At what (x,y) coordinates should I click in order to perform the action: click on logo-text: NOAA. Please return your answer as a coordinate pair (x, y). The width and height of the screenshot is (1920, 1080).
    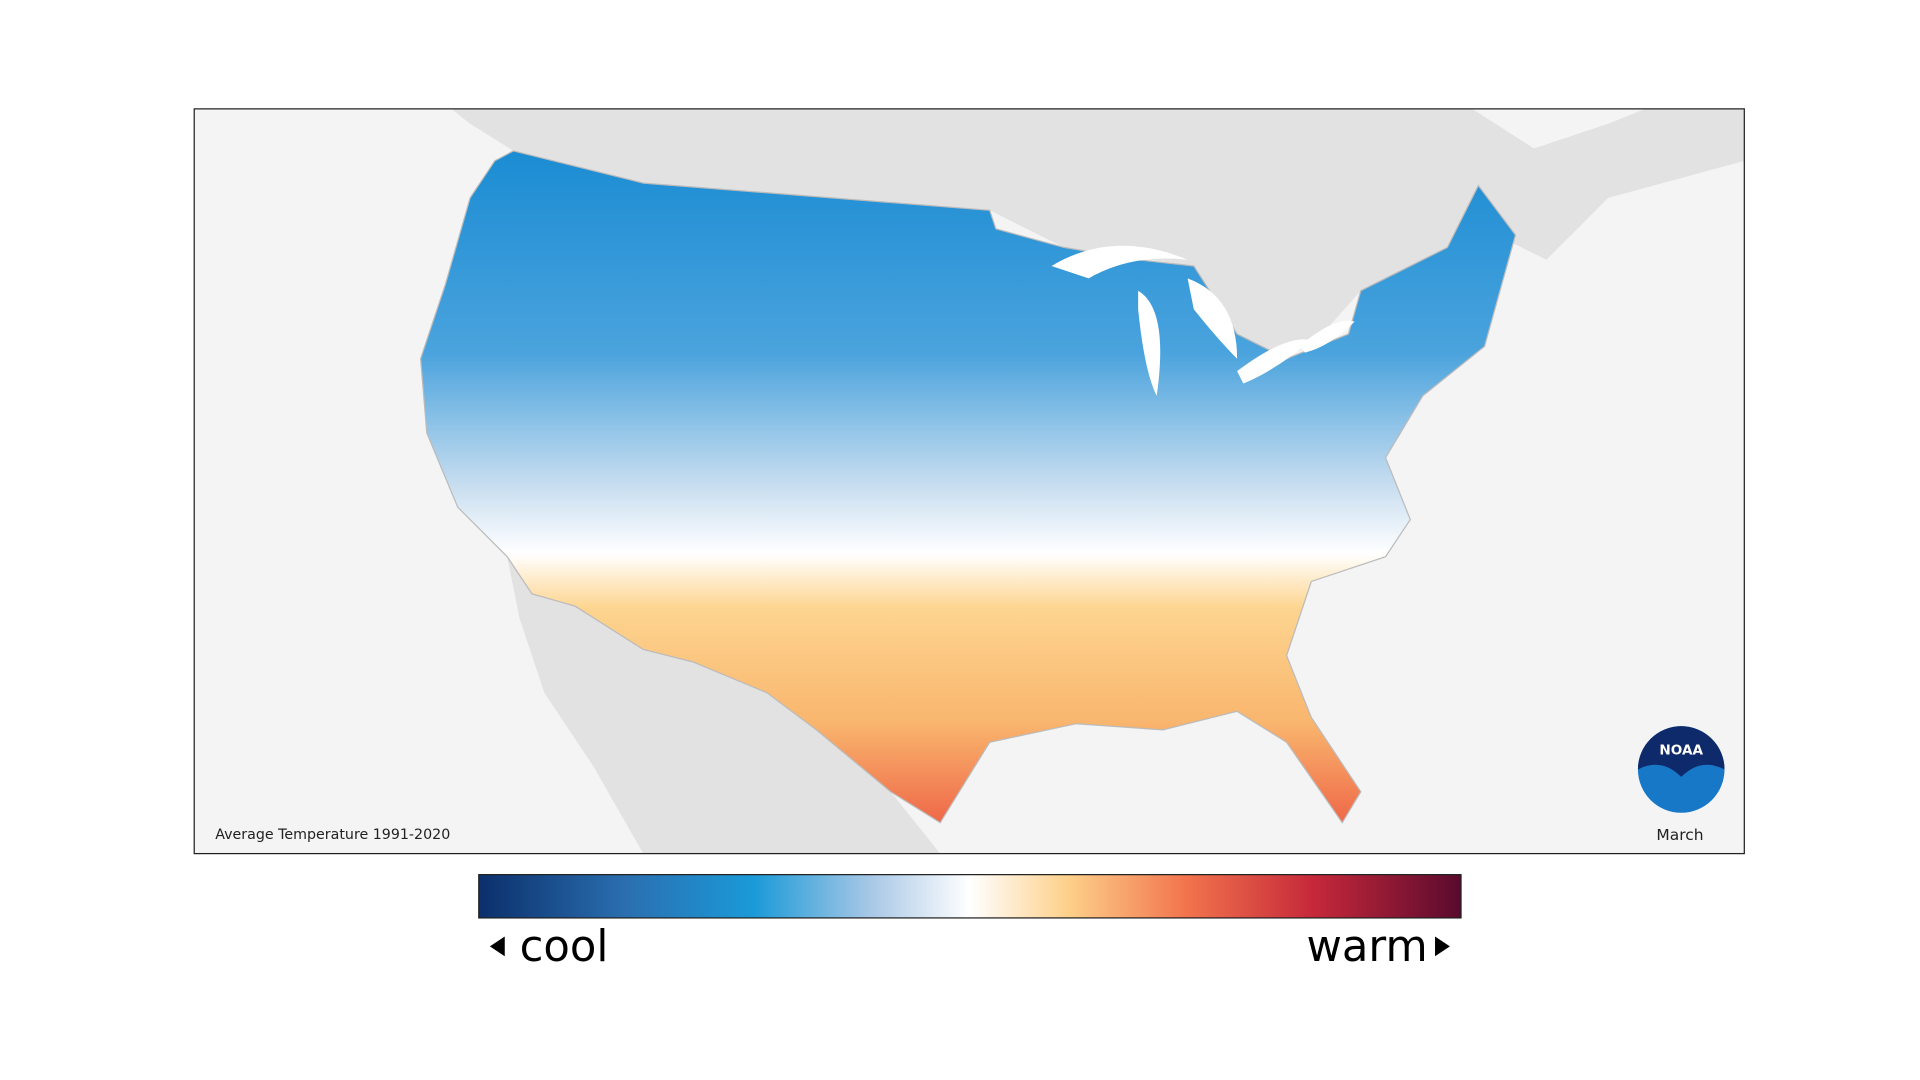
    Looking at the image, I should click on (1681, 751).